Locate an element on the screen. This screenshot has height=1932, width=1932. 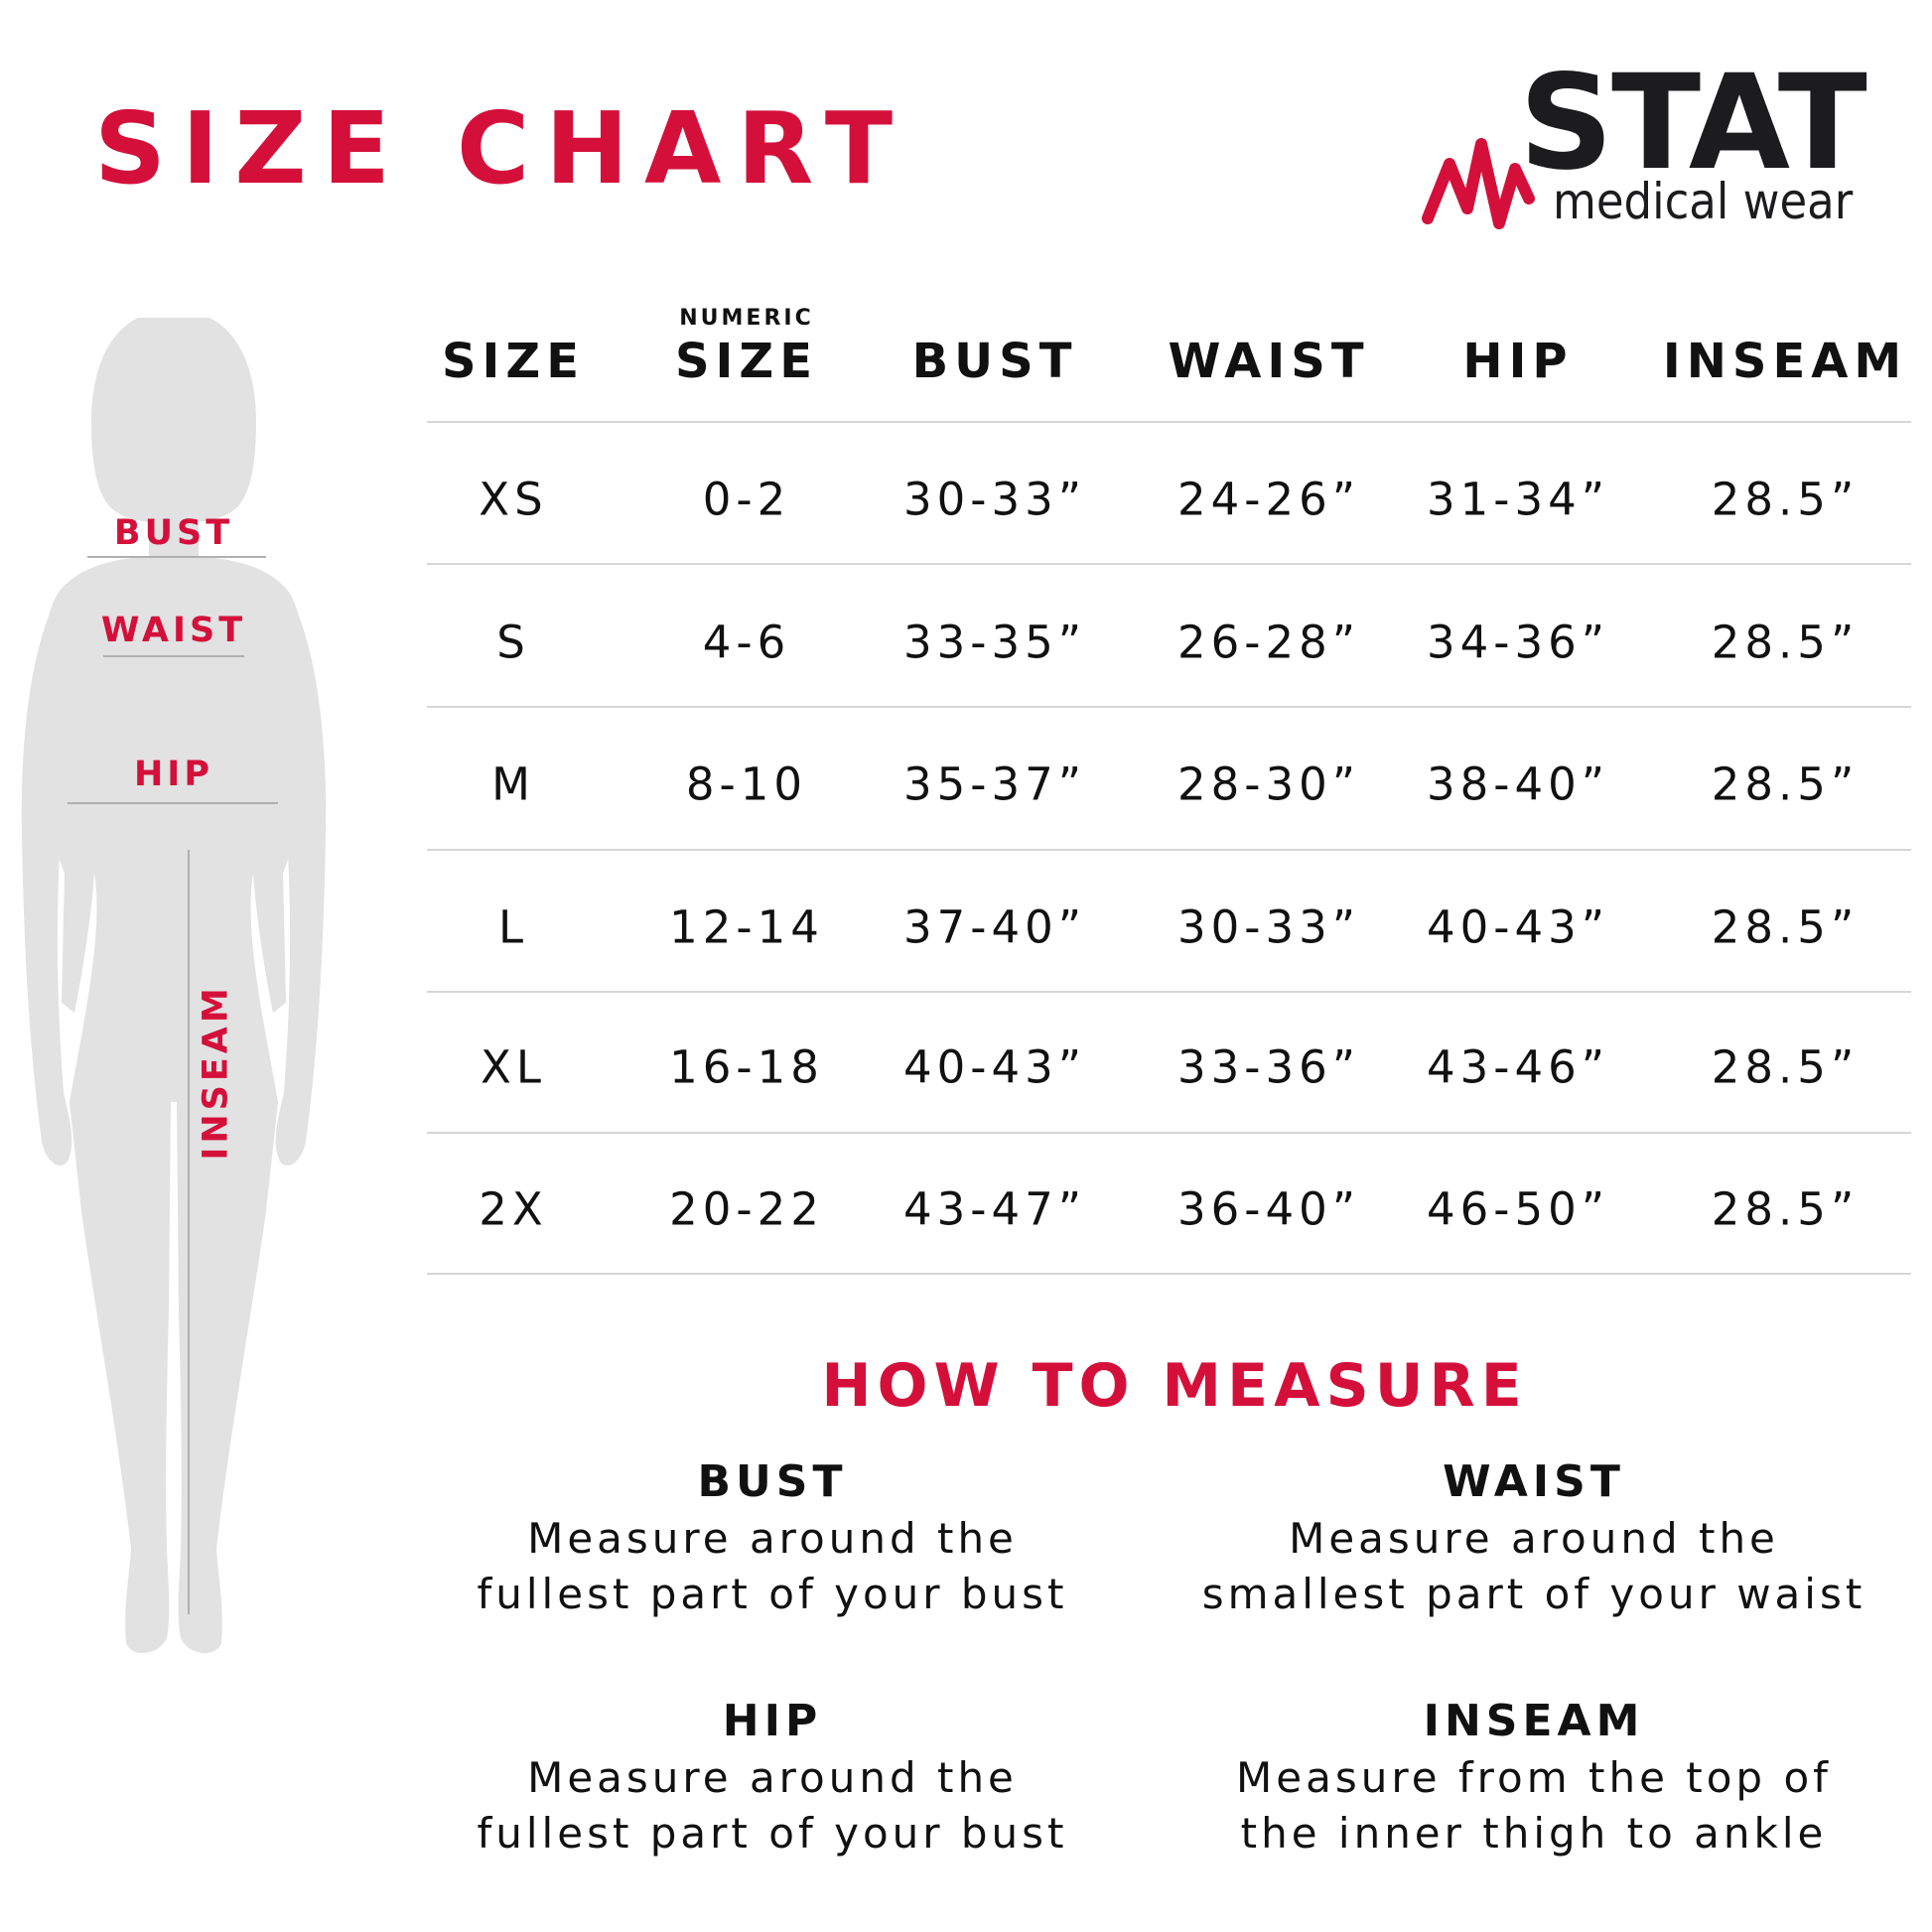
cell-waist: 30-33” is located at coordinates (1268, 927).